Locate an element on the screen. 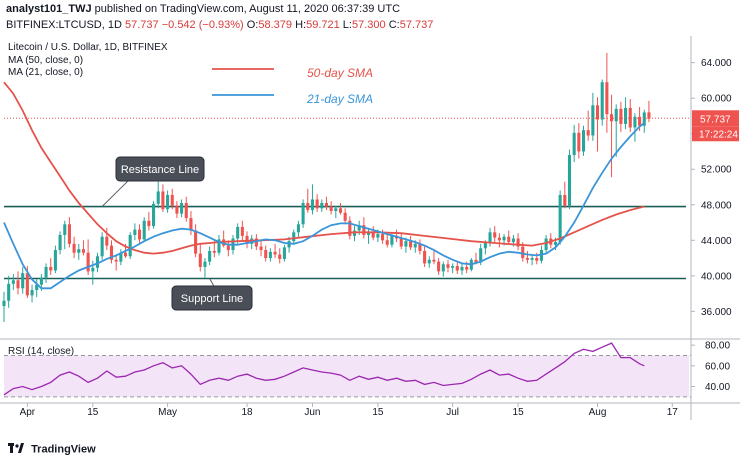 Image resolution: width=740 pixels, height=461 pixels. rsi-band is located at coordinates (346, 376).